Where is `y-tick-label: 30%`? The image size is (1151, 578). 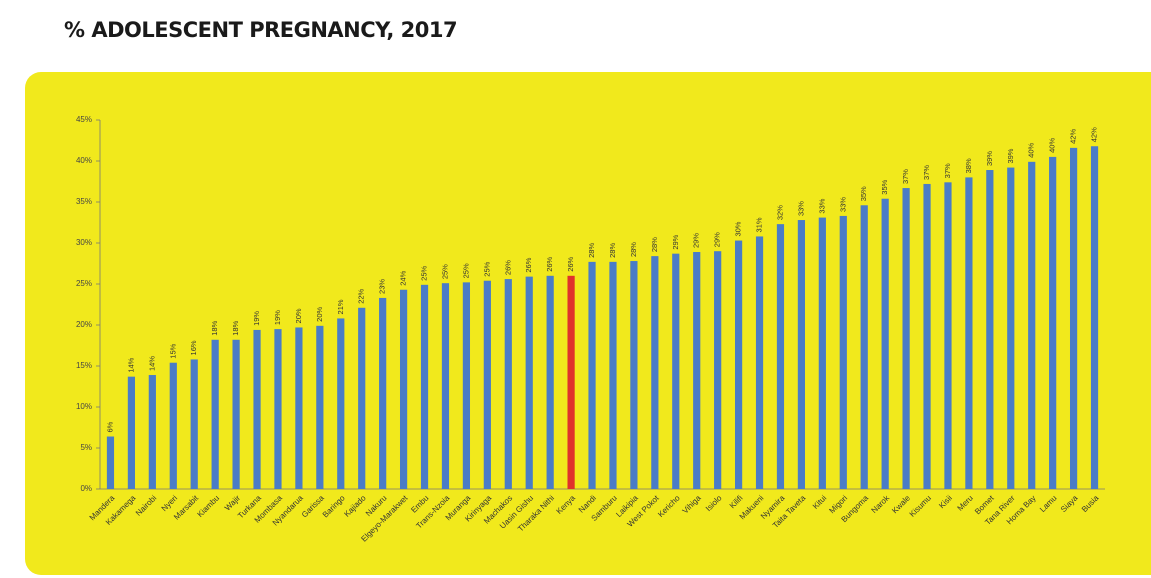 y-tick-label: 30% is located at coordinates (84, 242).